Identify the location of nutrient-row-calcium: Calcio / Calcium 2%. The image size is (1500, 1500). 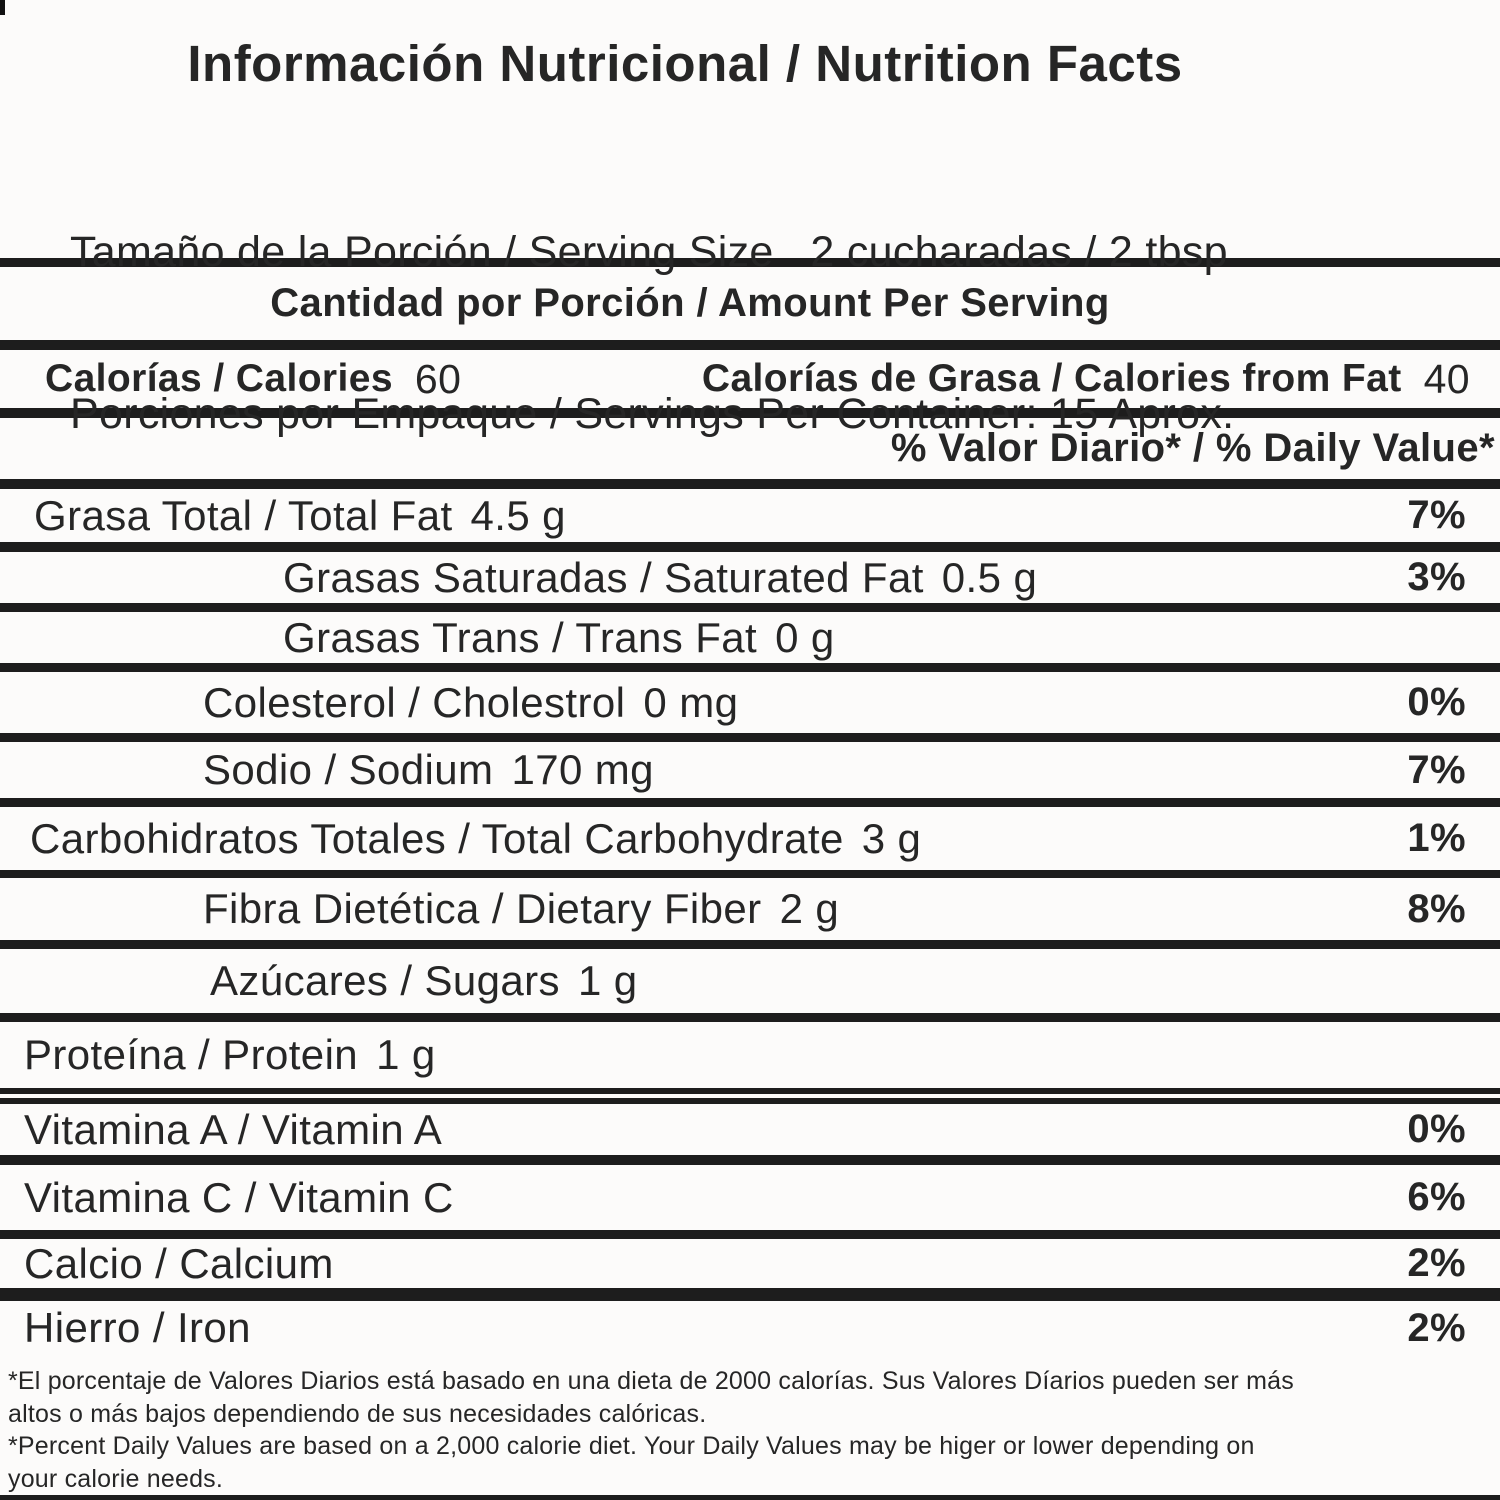
(750, 1263).